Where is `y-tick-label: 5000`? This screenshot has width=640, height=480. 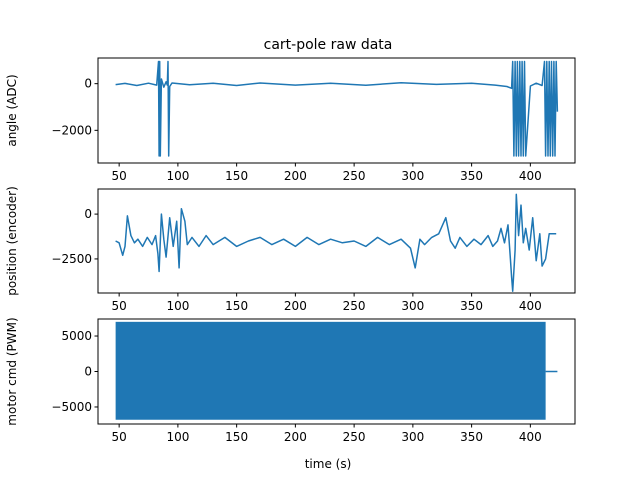 y-tick-label: 5000 is located at coordinates (76, 336).